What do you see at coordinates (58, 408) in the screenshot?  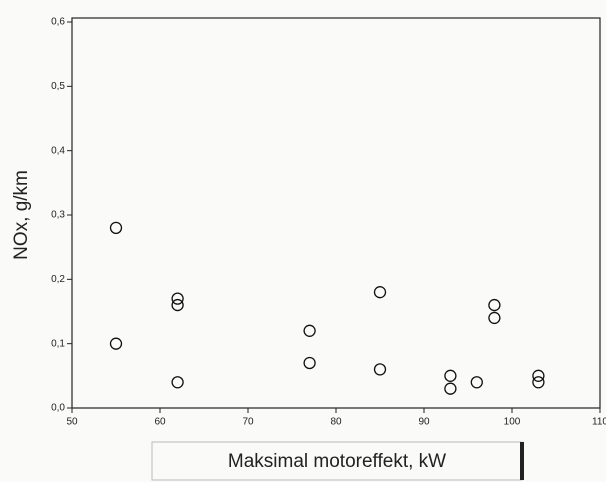 I see `y-tick-label: 0,0` at bounding box center [58, 408].